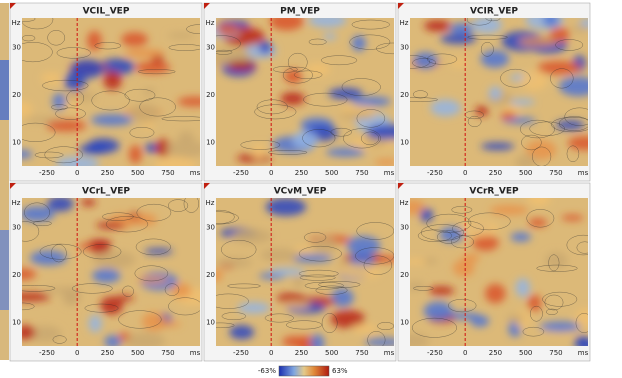 This screenshot has height=378, width=622. What do you see at coordinates (207, 186) in the screenshot?
I see `panel-corner-marker` at bounding box center [207, 186].